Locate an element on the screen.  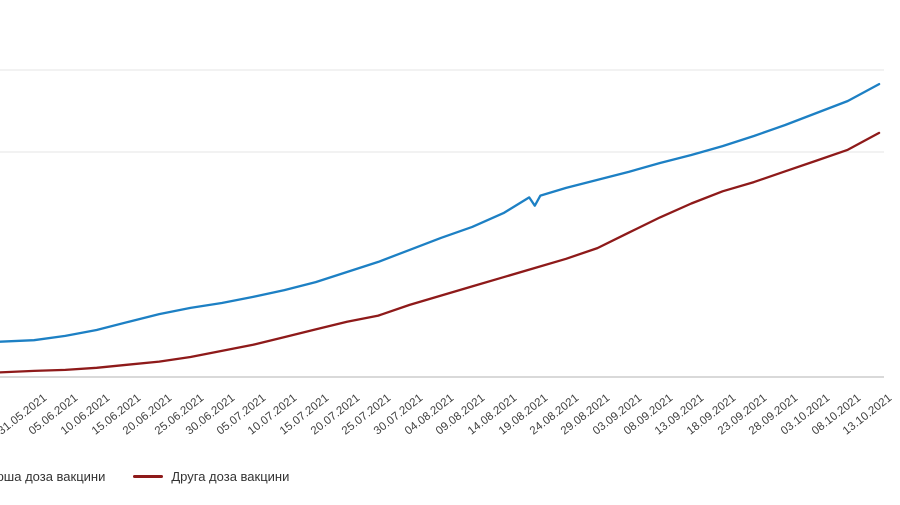
chart-legend: Перша доза вакцини Друга доза вакцини is located at coordinates (144, 476).